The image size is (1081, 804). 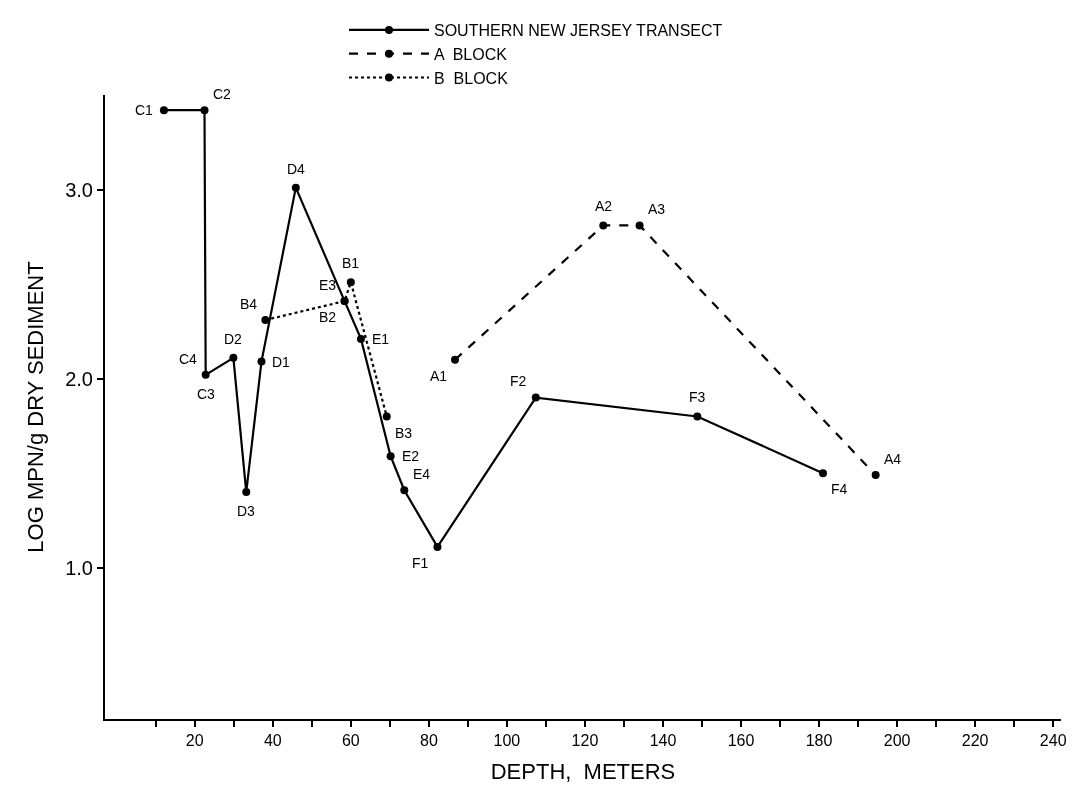 I want to click on annotation: E3, so click(x=328, y=285).